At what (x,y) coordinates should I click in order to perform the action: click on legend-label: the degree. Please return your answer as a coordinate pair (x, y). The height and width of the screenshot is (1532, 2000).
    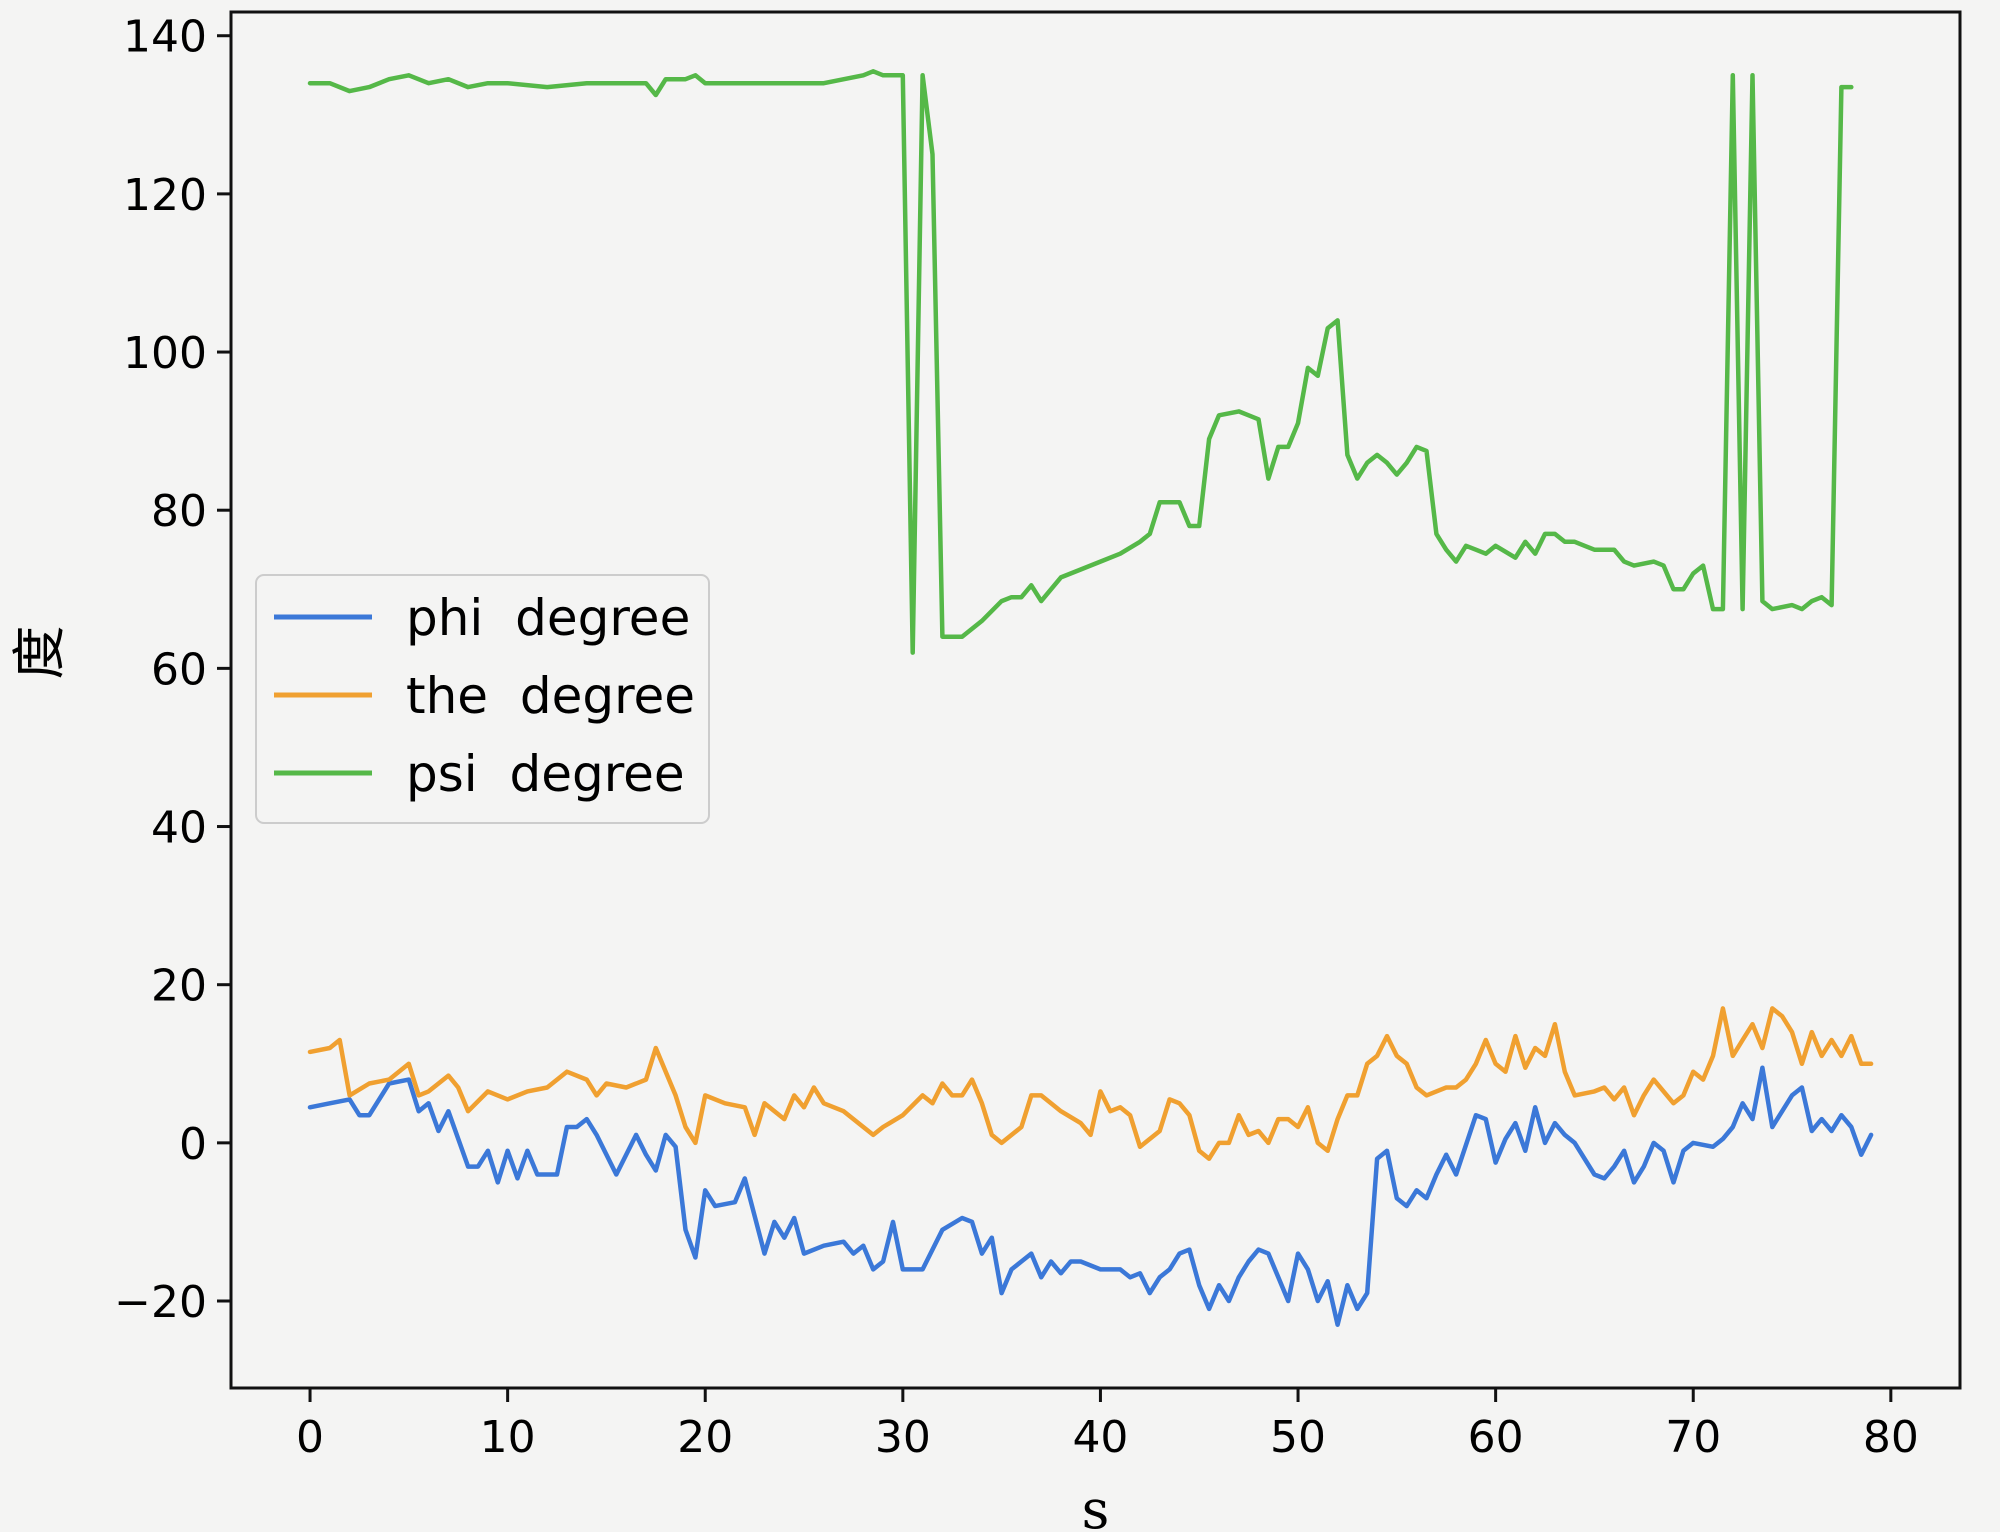
    Looking at the image, I should click on (550, 696).